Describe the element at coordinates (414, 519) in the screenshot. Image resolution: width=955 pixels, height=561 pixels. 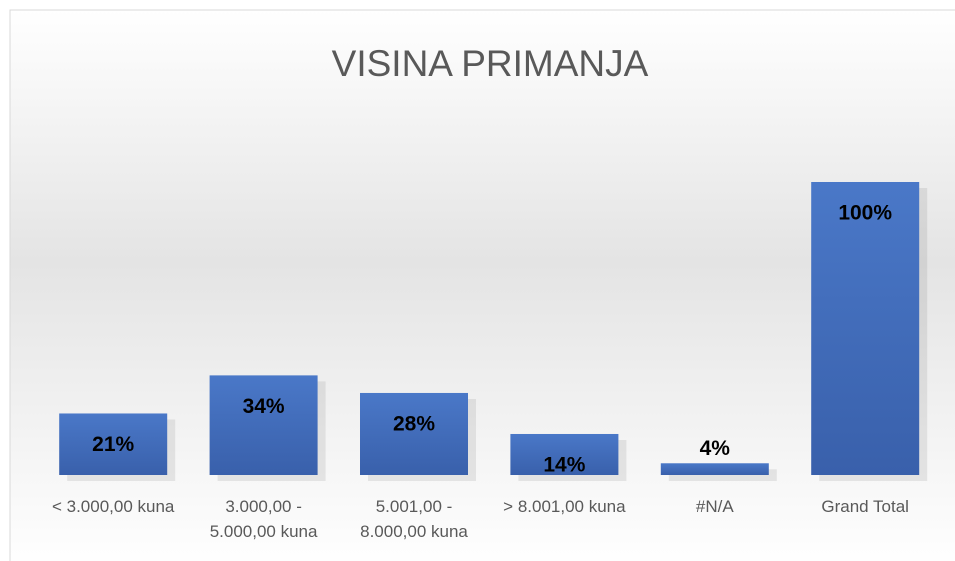
I see `x-tick-label: 5.001,00 - 8.000,00 kuna` at that location.